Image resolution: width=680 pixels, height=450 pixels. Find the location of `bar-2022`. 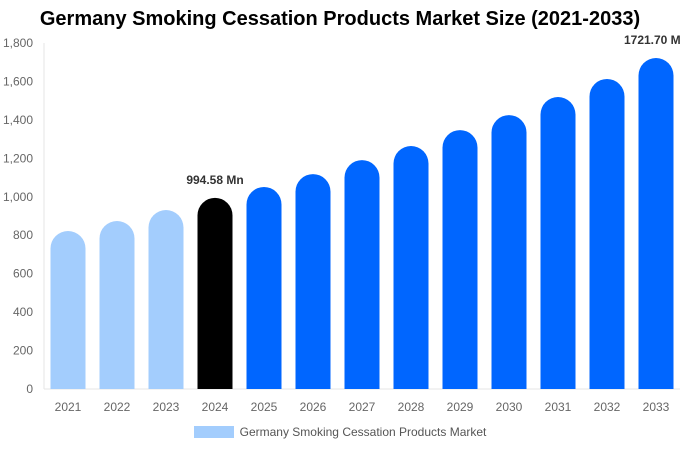

bar-2022 is located at coordinates (117, 304).